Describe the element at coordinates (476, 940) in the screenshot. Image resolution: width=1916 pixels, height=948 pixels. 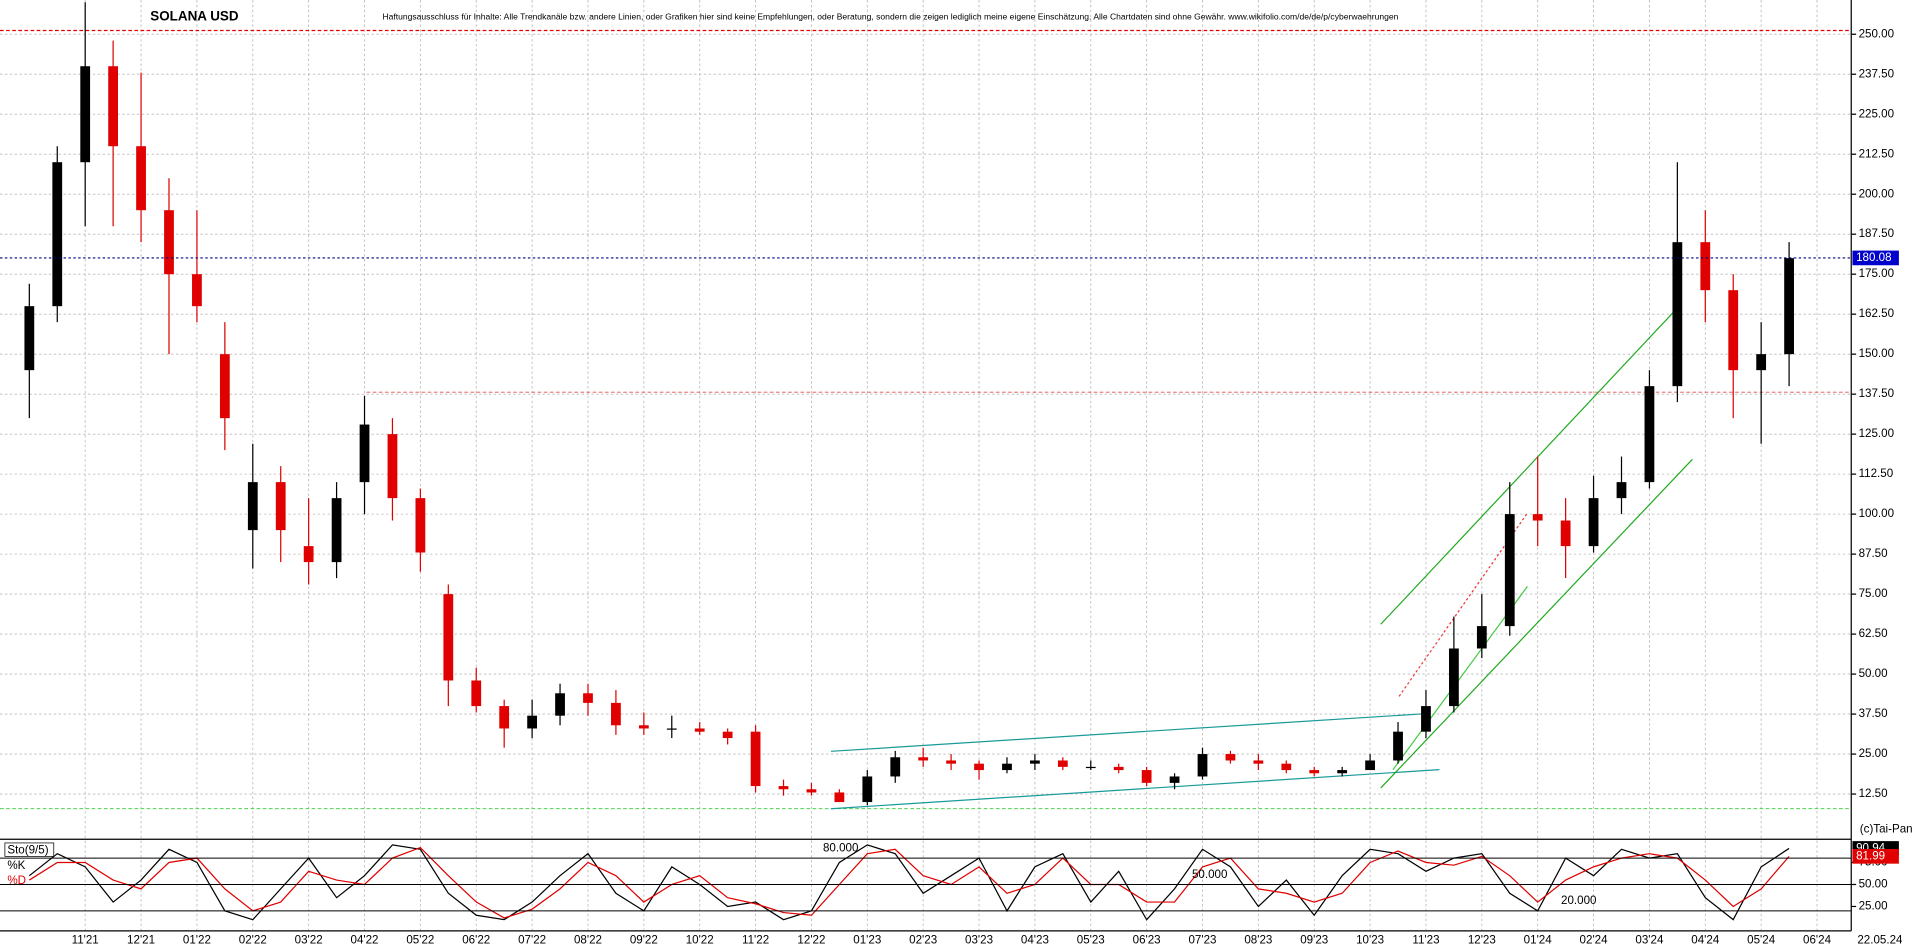
I see `x-tick-label: 06'22` at that location.